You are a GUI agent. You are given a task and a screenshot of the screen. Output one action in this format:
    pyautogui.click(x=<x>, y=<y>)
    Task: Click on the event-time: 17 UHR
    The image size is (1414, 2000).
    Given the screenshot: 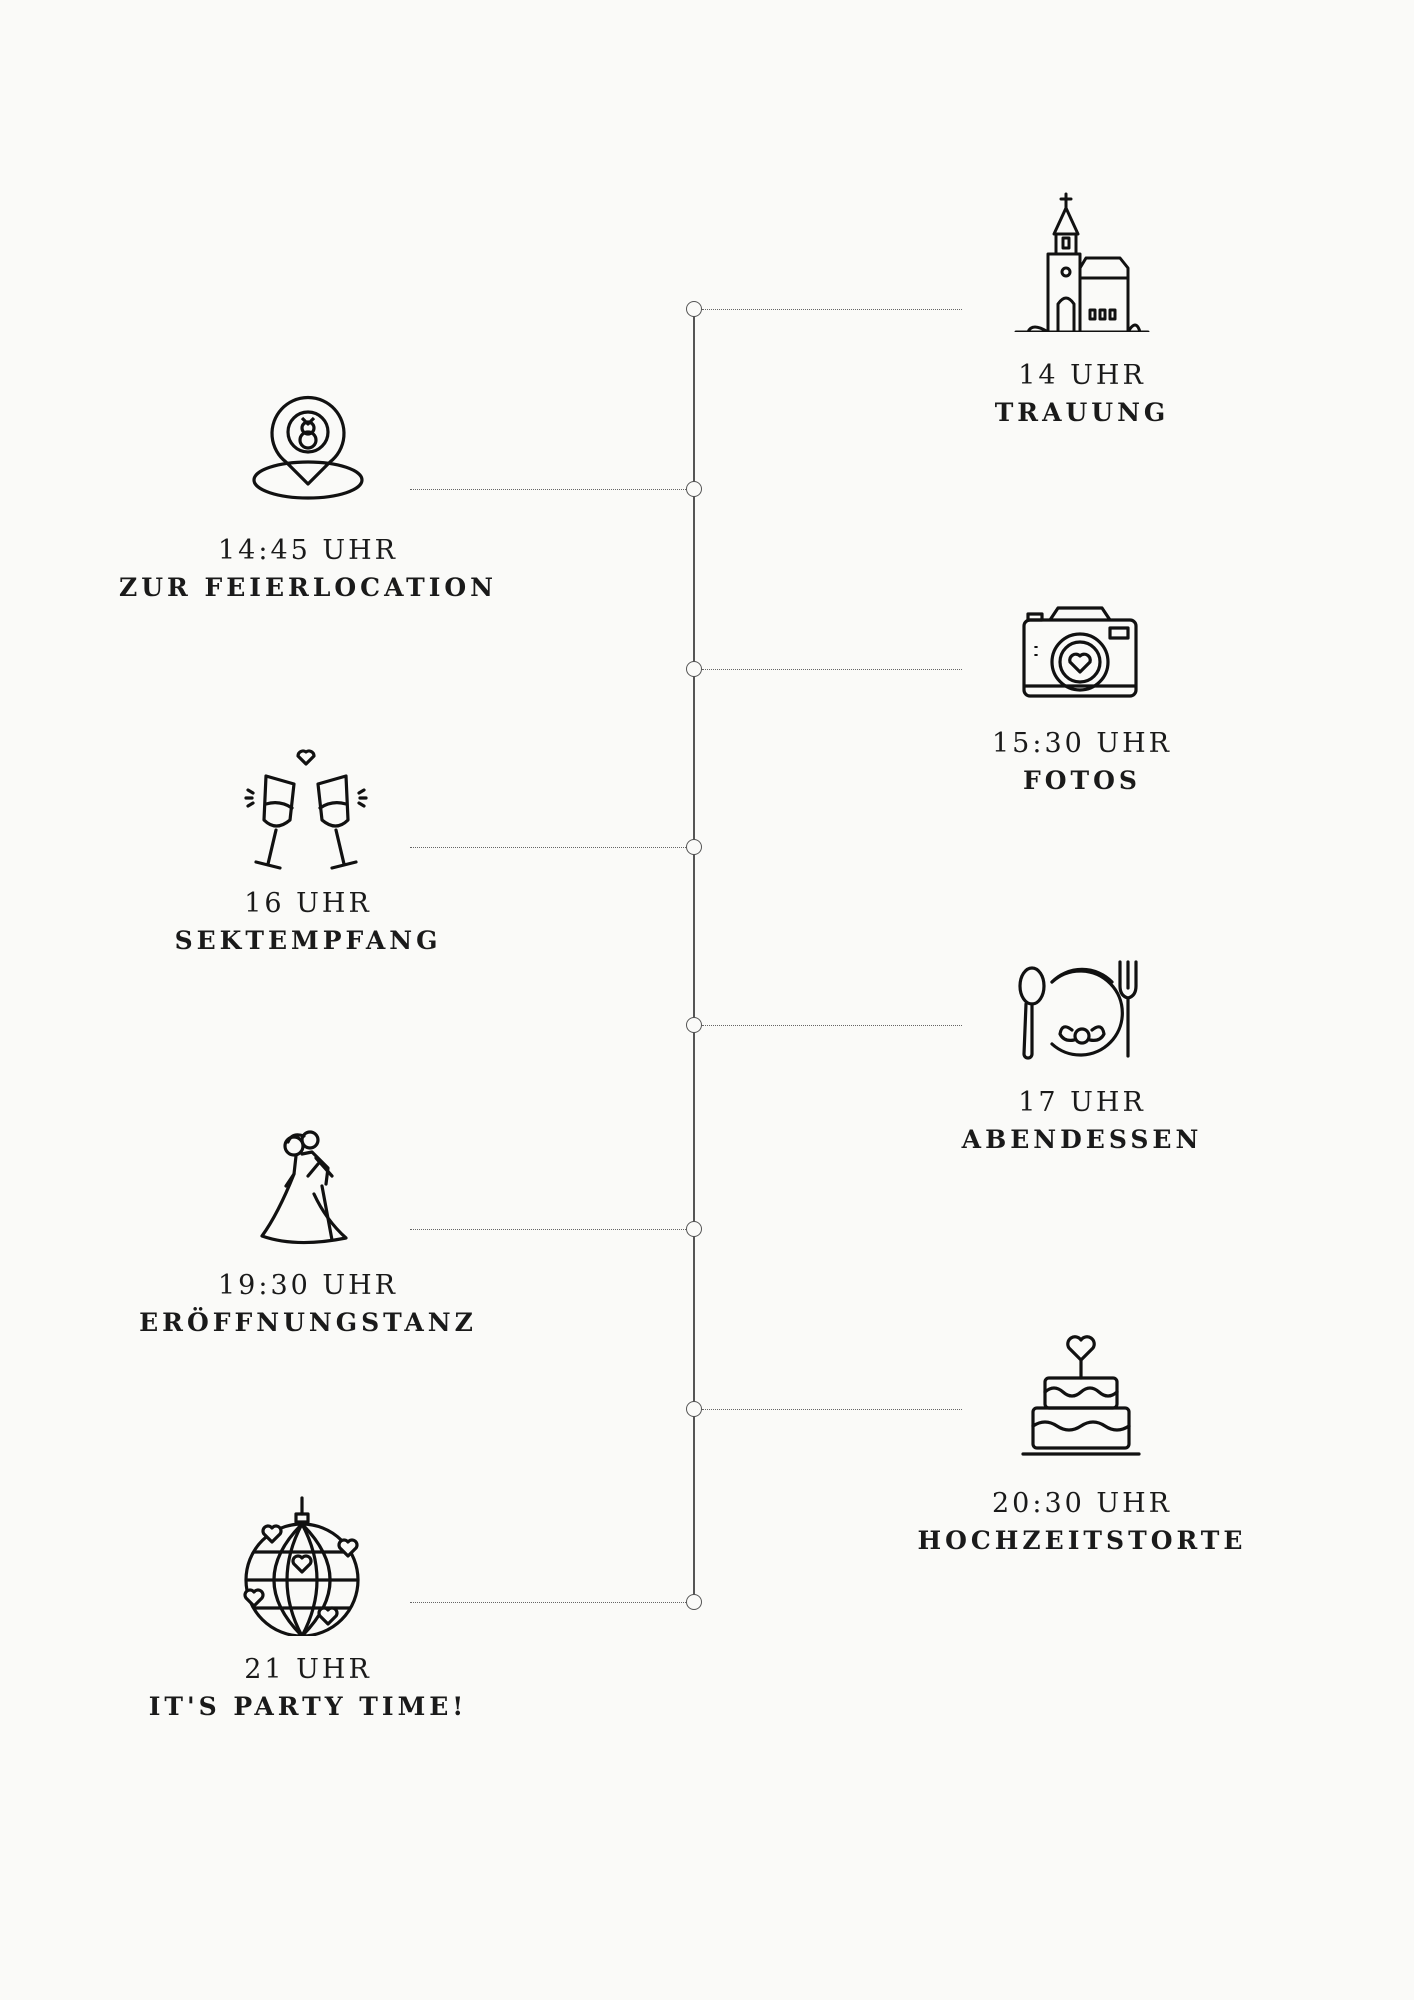 What is the action you would take?
    pyautogui.click(x=1082, y=1102)
    